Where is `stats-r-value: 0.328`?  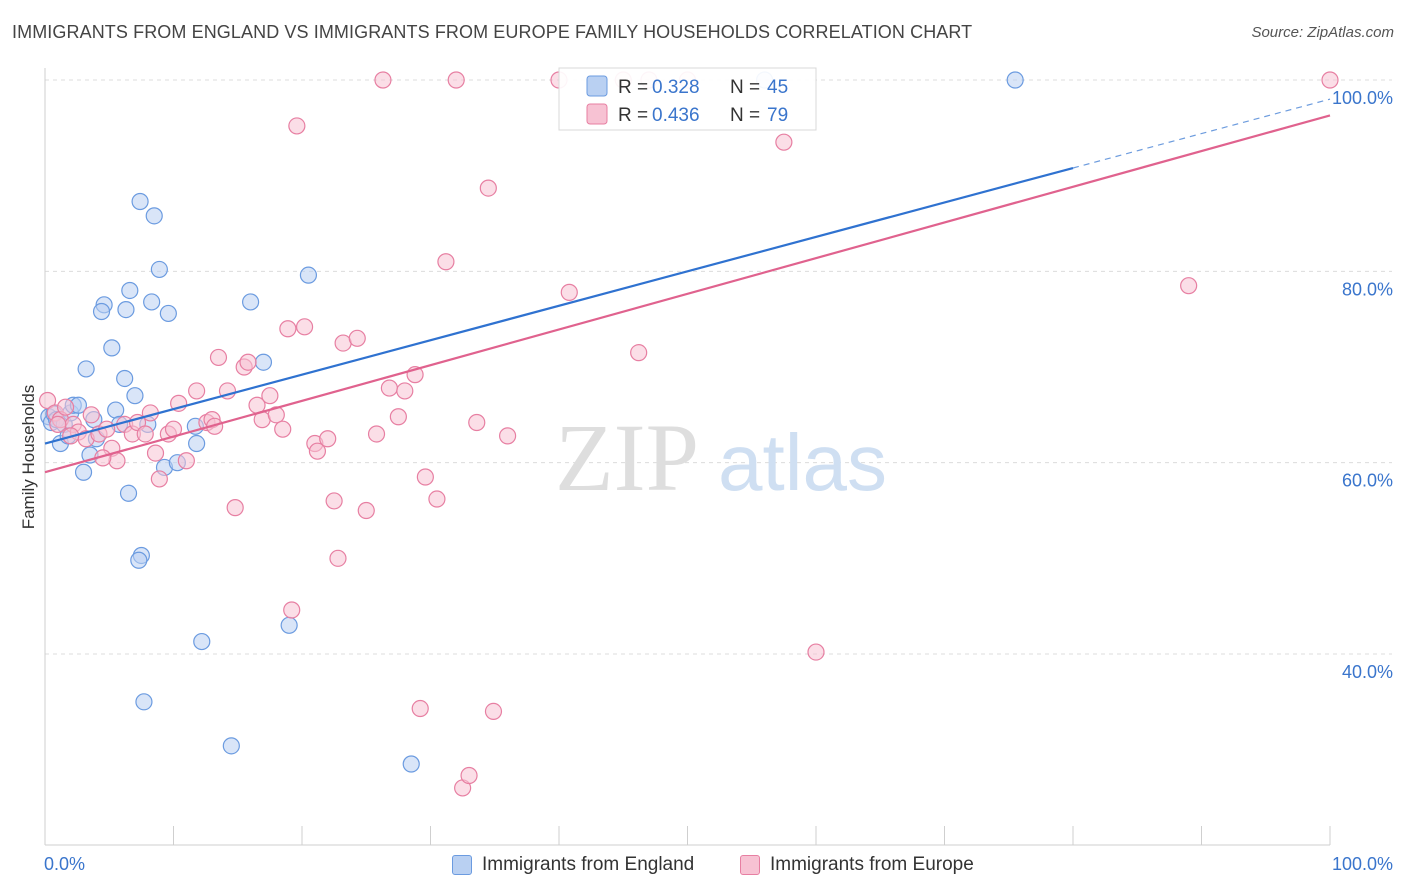
stats-r-value: 0.328 is located at coordinates (676, 87).